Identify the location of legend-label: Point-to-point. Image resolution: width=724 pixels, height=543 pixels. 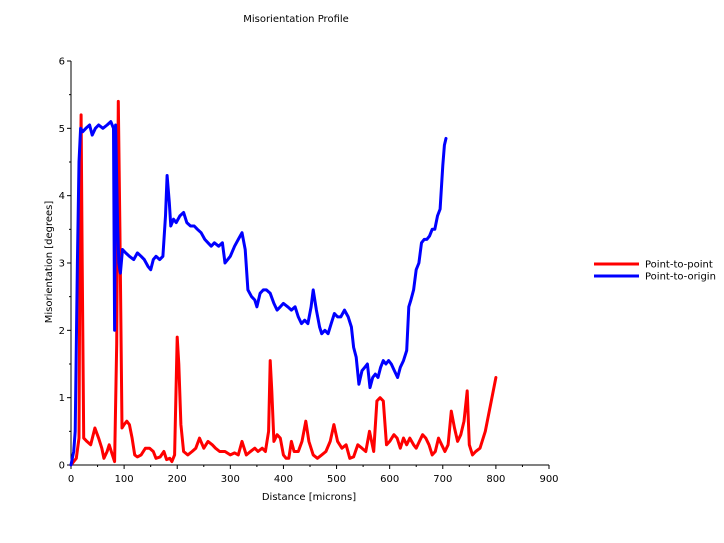
(679, 265).